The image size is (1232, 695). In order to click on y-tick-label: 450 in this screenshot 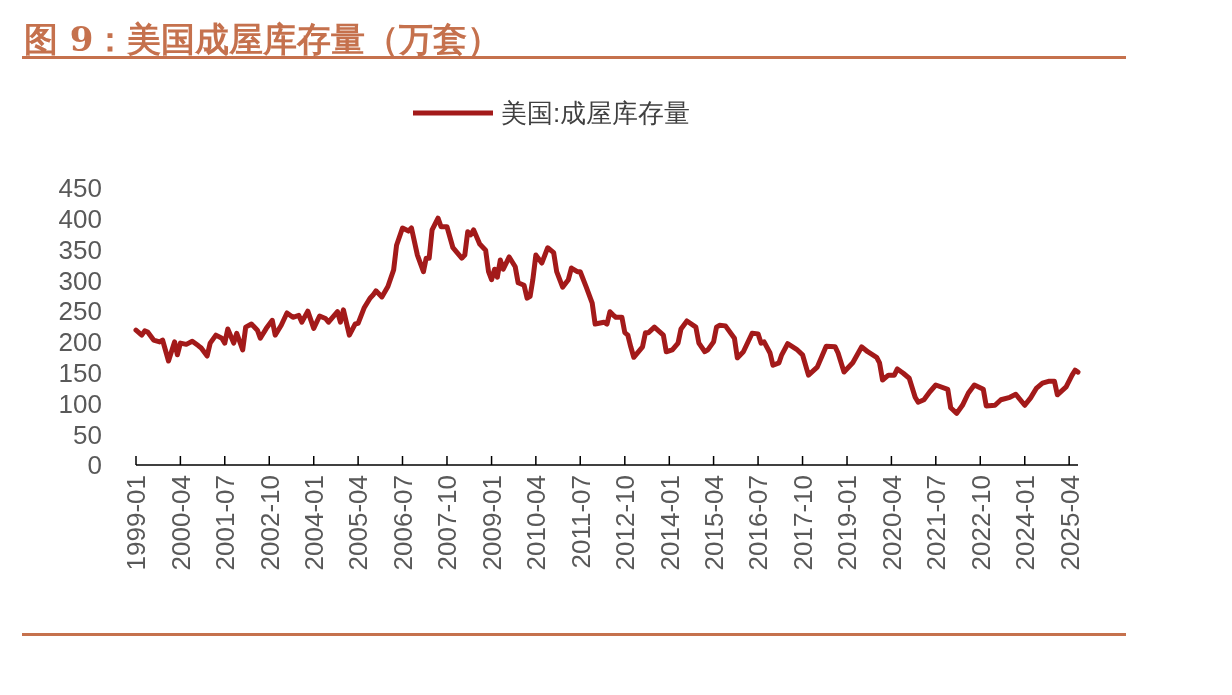, I will do `click(80, 188)`.